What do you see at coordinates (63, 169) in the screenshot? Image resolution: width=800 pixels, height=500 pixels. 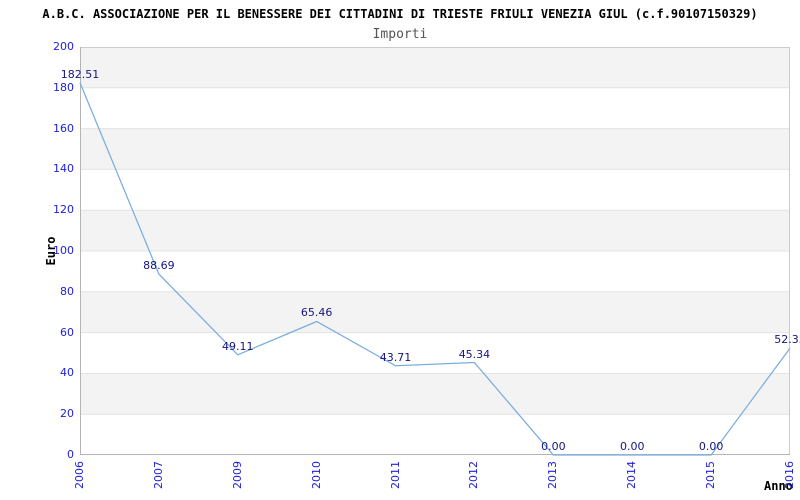 I see `y-tick-label: 140` at bounding box center [63, 169].